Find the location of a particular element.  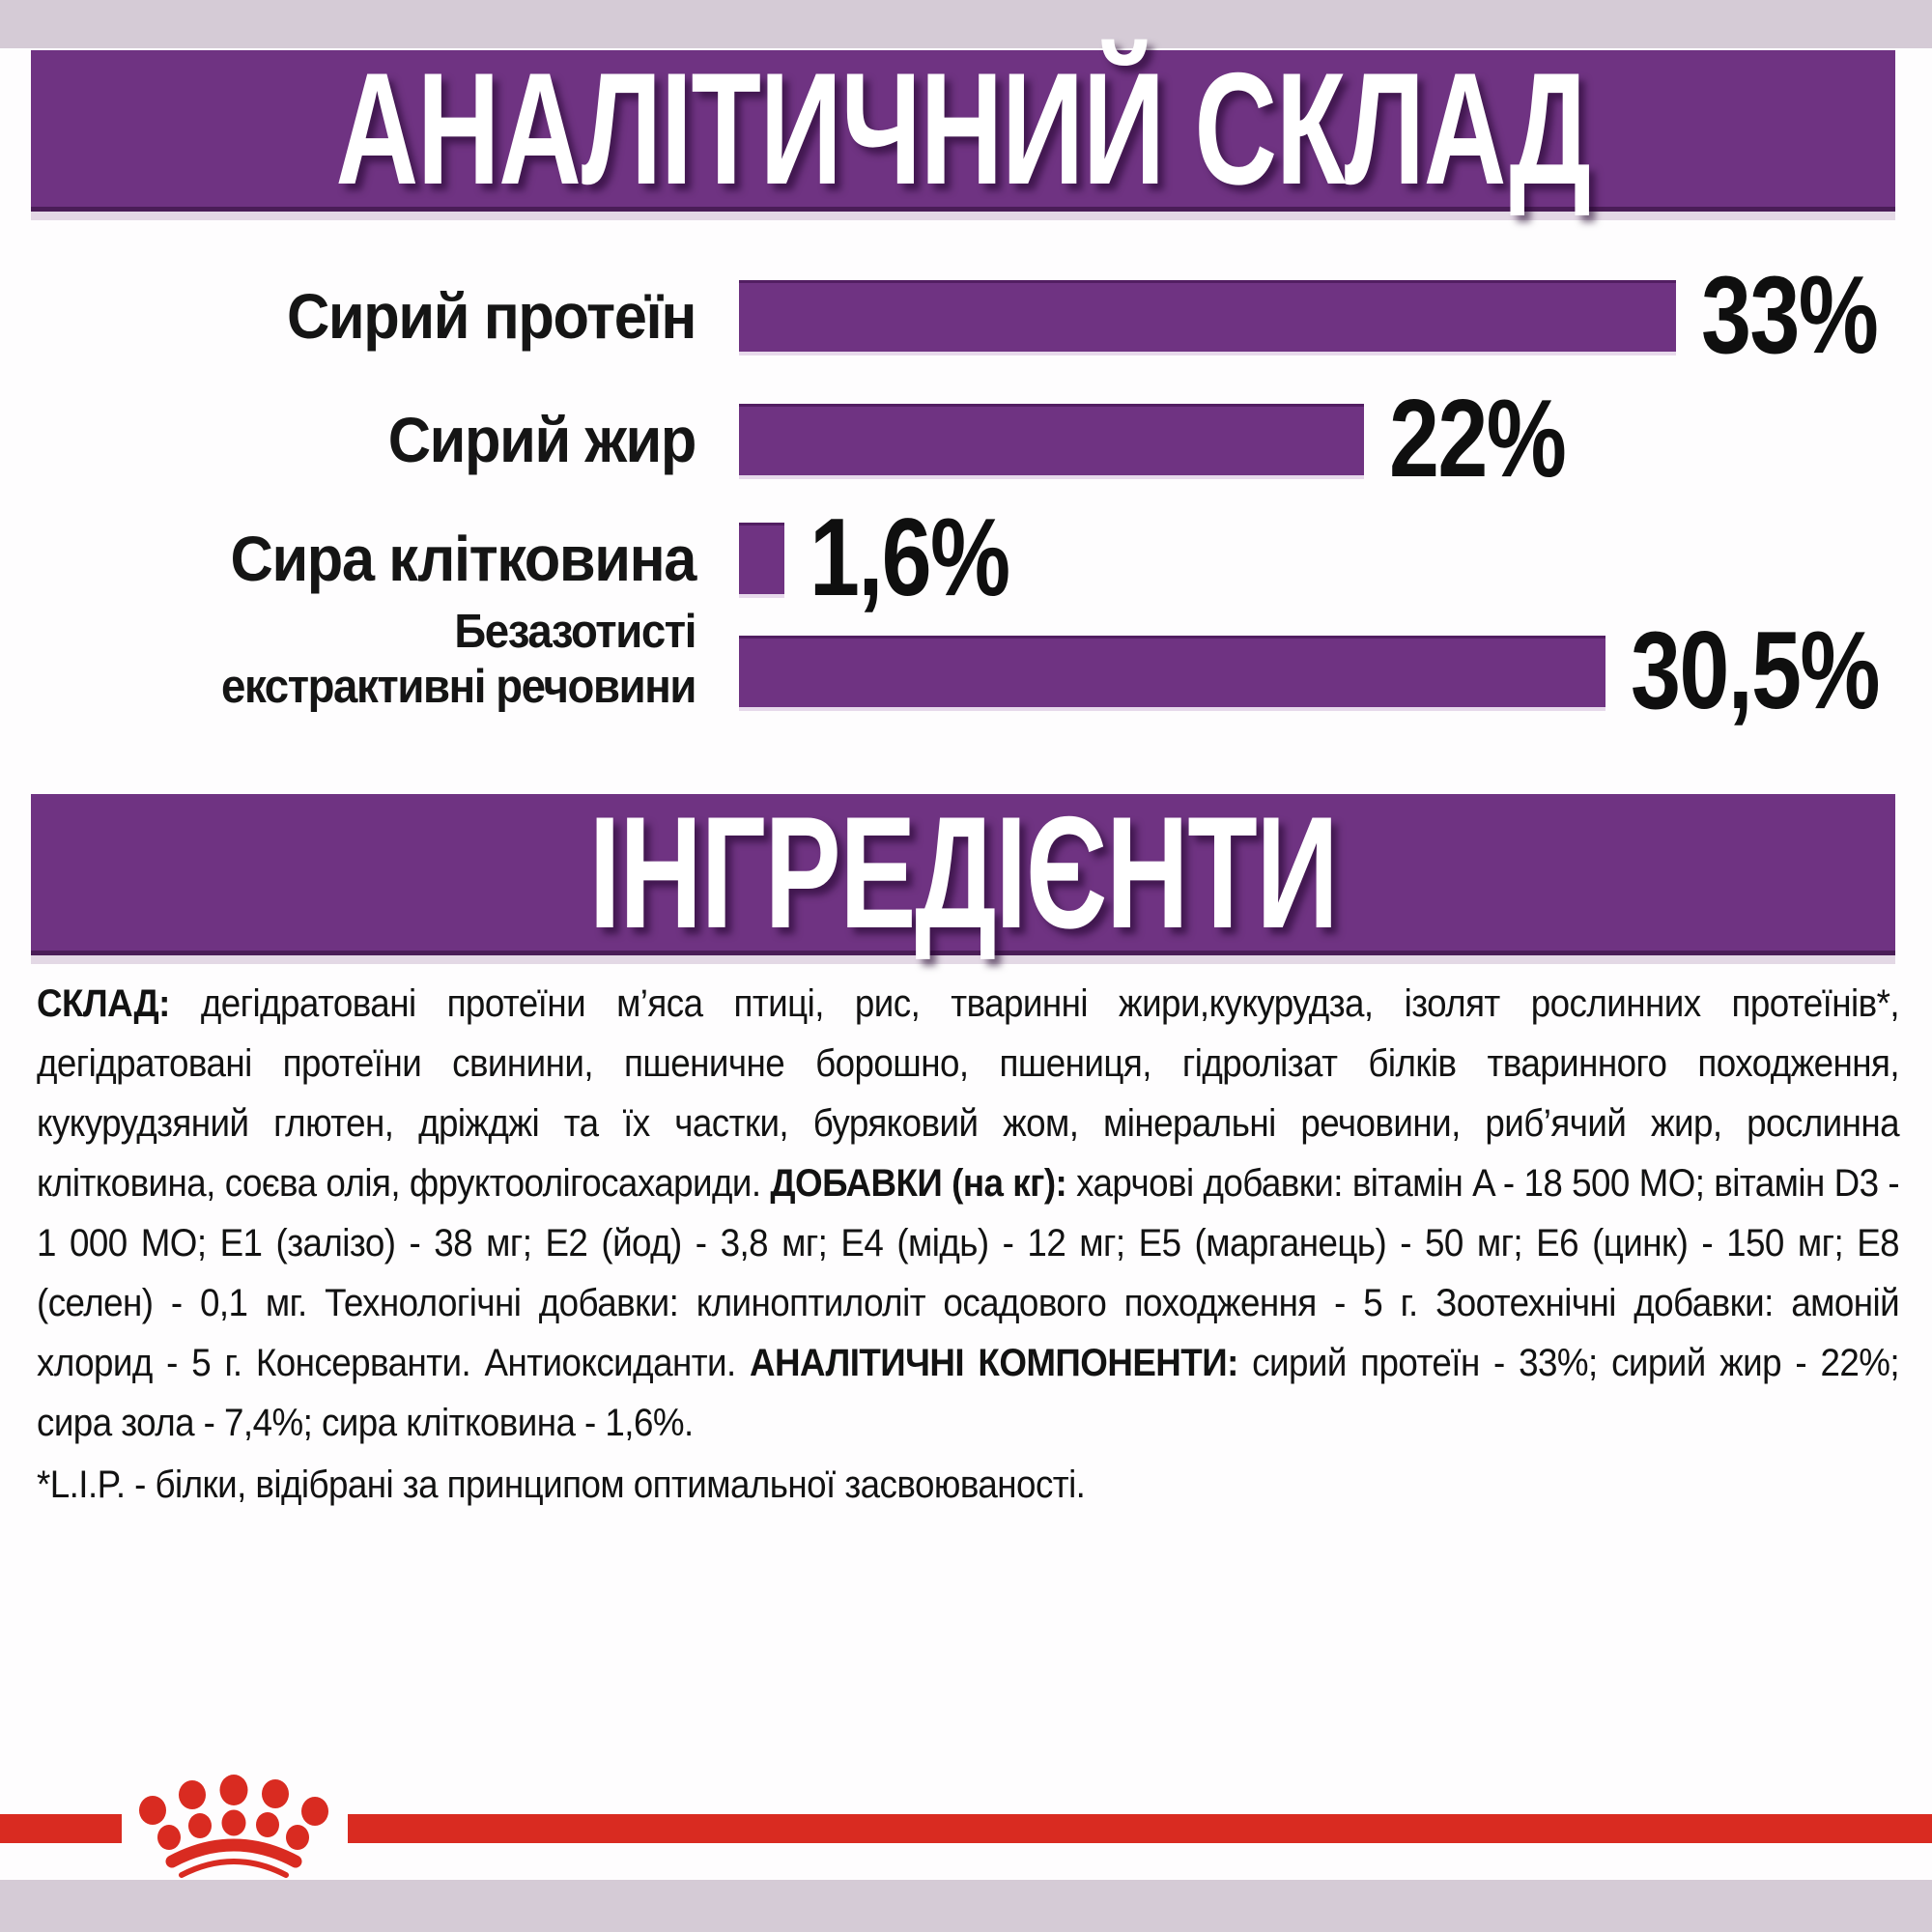

analytical-composition-title: АНАЛІТИЧНИЙ СКЛАД is located at coordinates (963, 128).